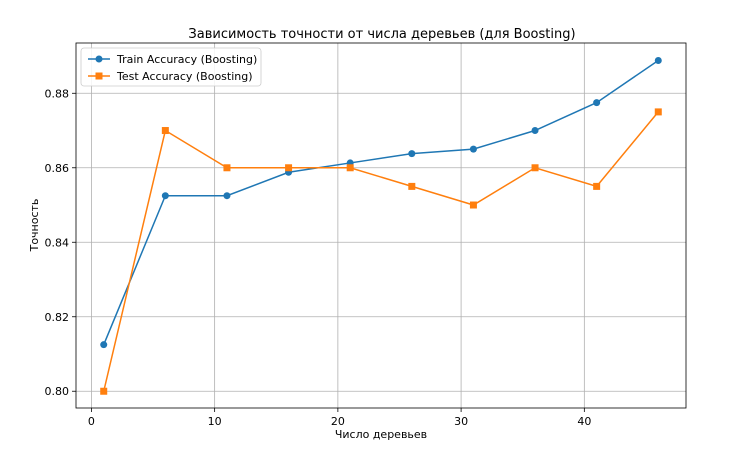 The image size is (747, 456). Describe the element at coordinates (186, 59) in the screenshot. I see `legend-label-0: Train Accuracy (Boosting)` at that location.